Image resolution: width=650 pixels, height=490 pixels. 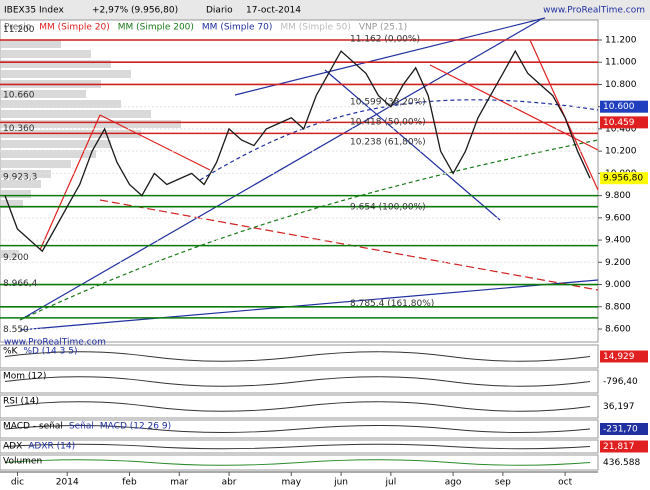 What do you see at coordinates (618, 241) in the screenshot?
I see `y-tick-label: 9.400` at bounding box center [618, 241].